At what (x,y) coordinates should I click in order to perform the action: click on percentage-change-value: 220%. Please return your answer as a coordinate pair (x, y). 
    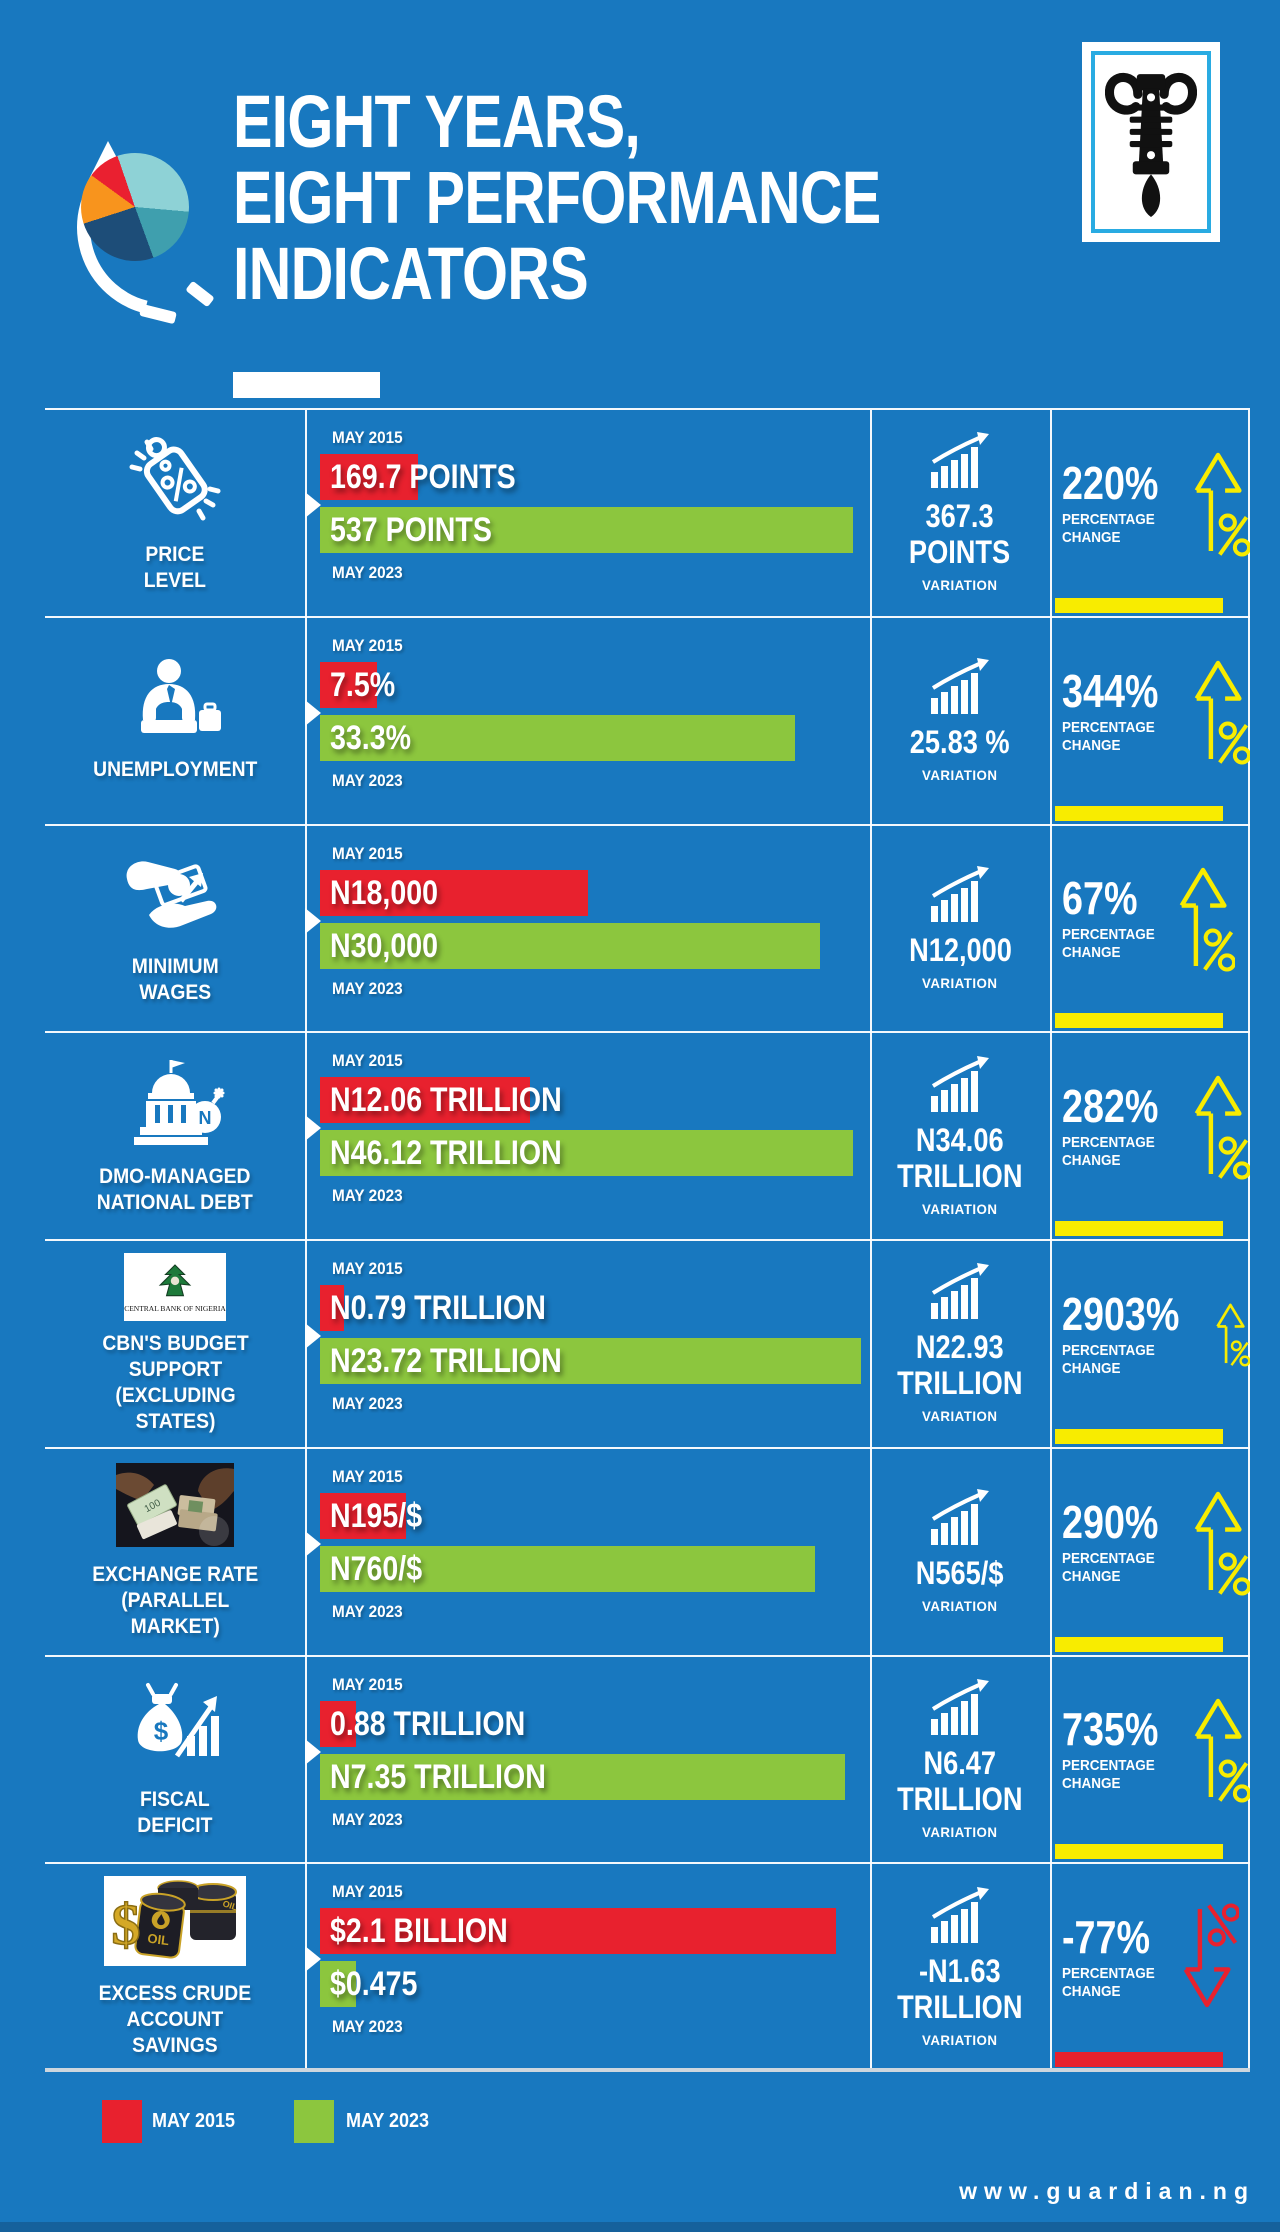
    Looking at the image, I should click on (1110, 482).